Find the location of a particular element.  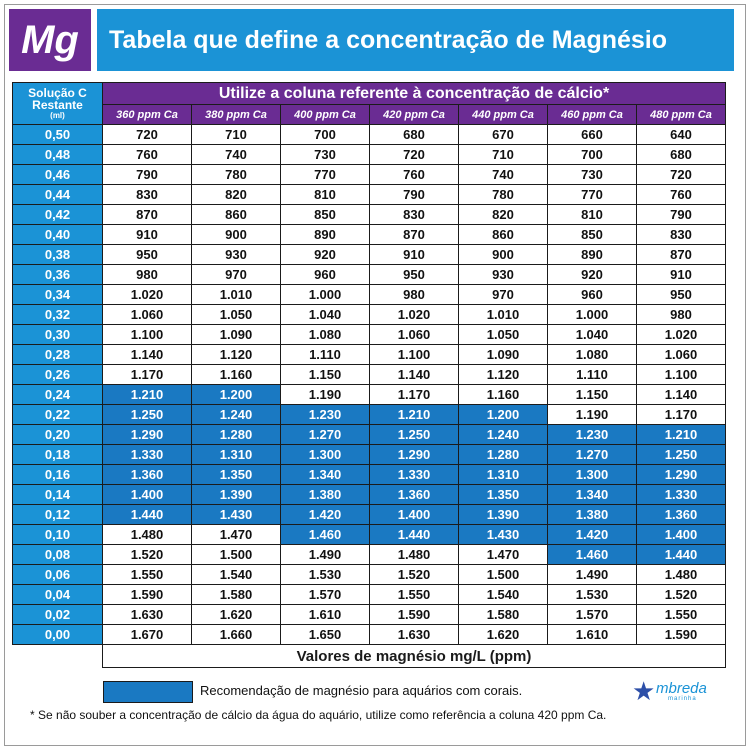

row-label: 0,22 is located at coordinates (57, 414).